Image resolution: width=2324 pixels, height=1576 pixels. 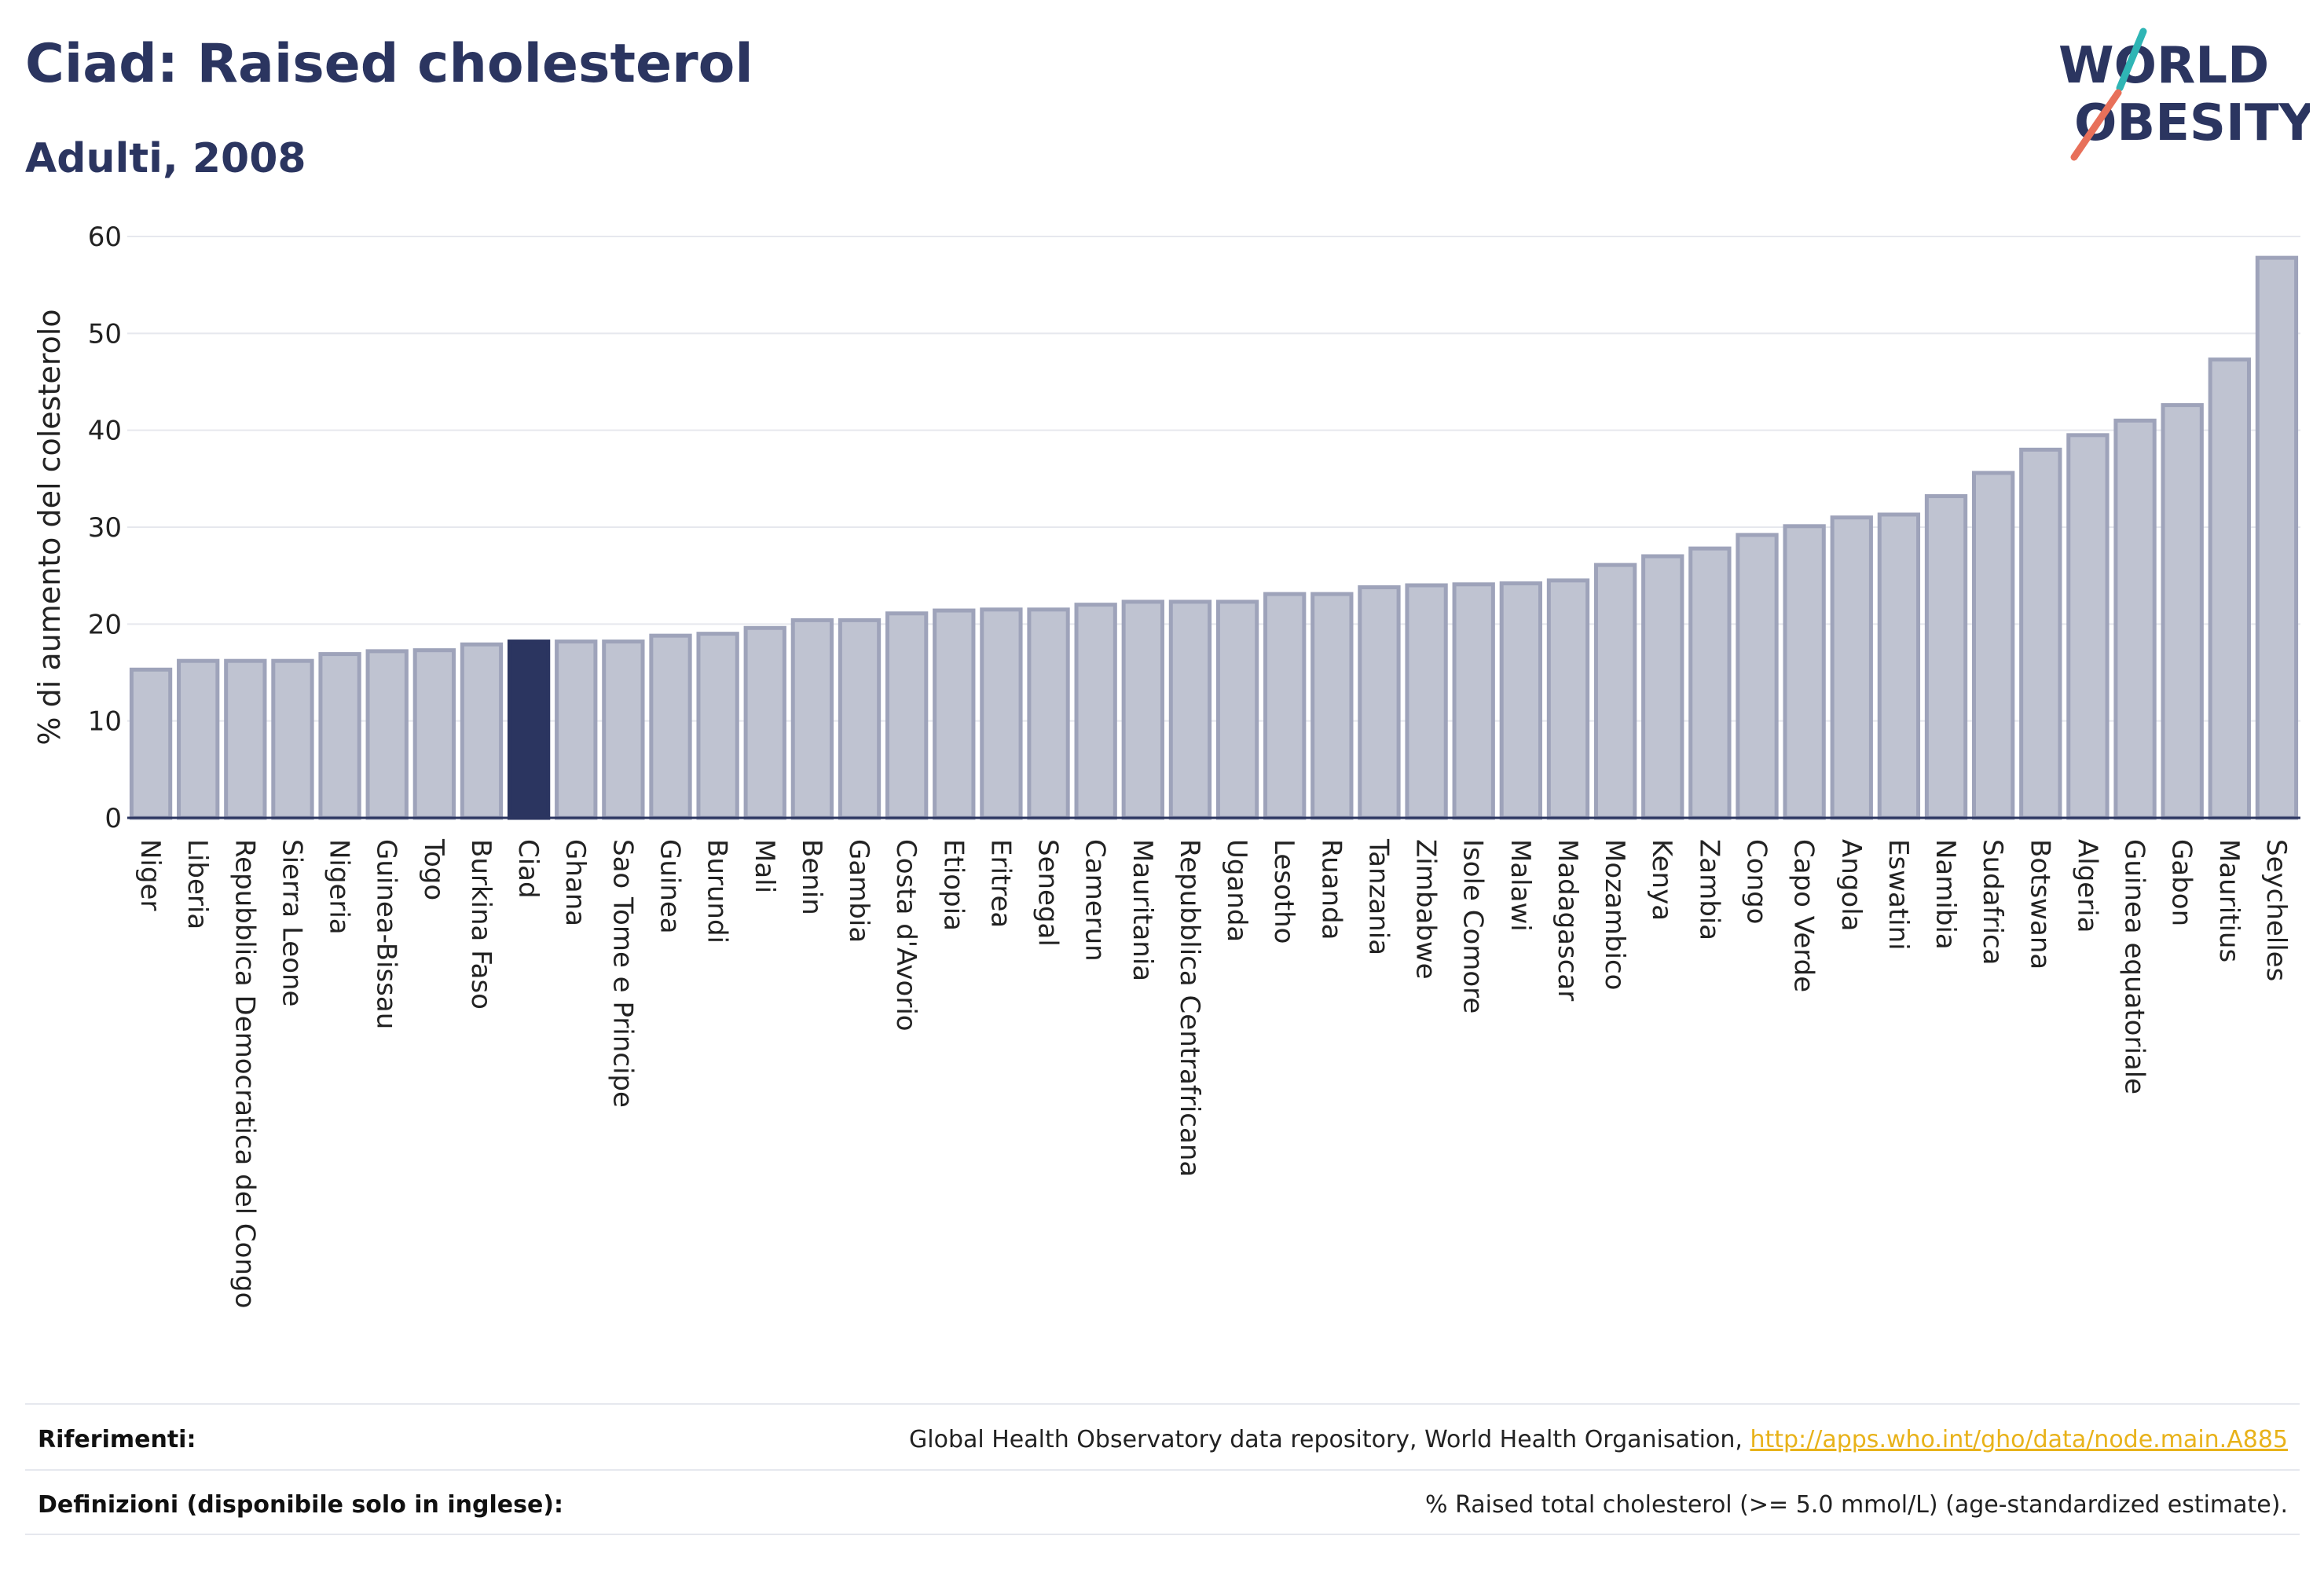 What do you see at coordinates (389, 64) in the screenshot?
I see `chart-title: Ciad: Raised cholesterol` at bounding box center [389, 64].